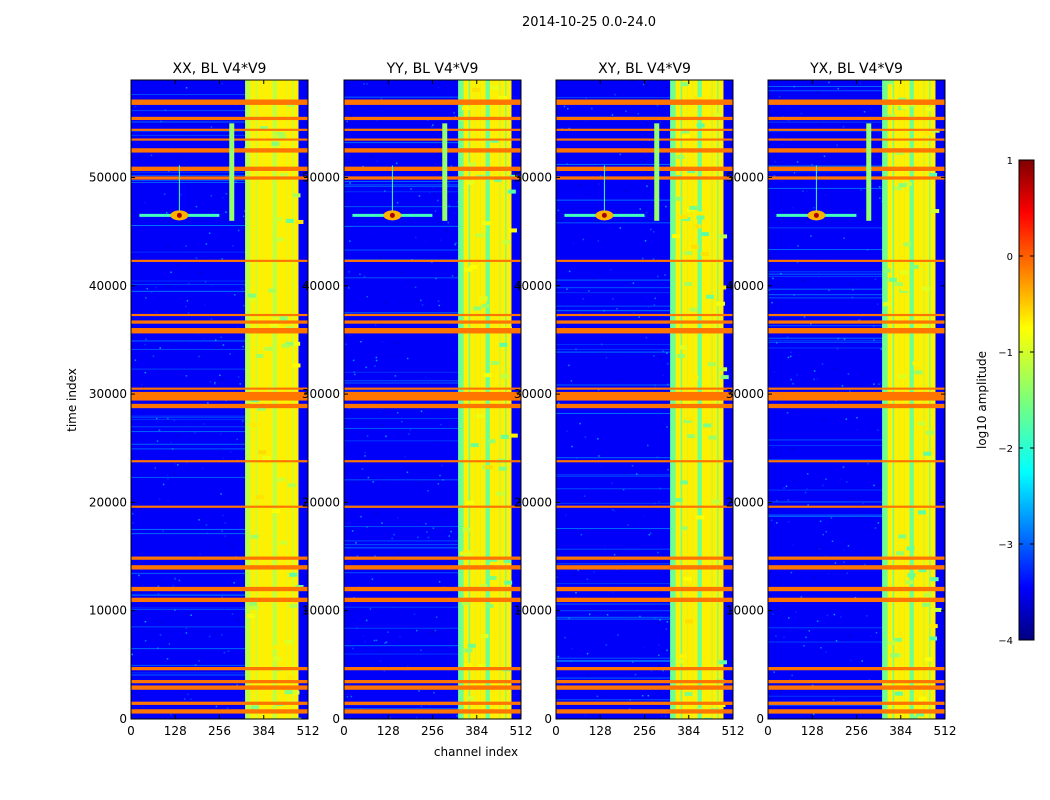 Image resolution: width=1050 pixels, height=800 pixels. What do you see at coordinates (1026, 400) in the screenshot?
I see `colorbar-gradient` at bounding box center [1026, 400].